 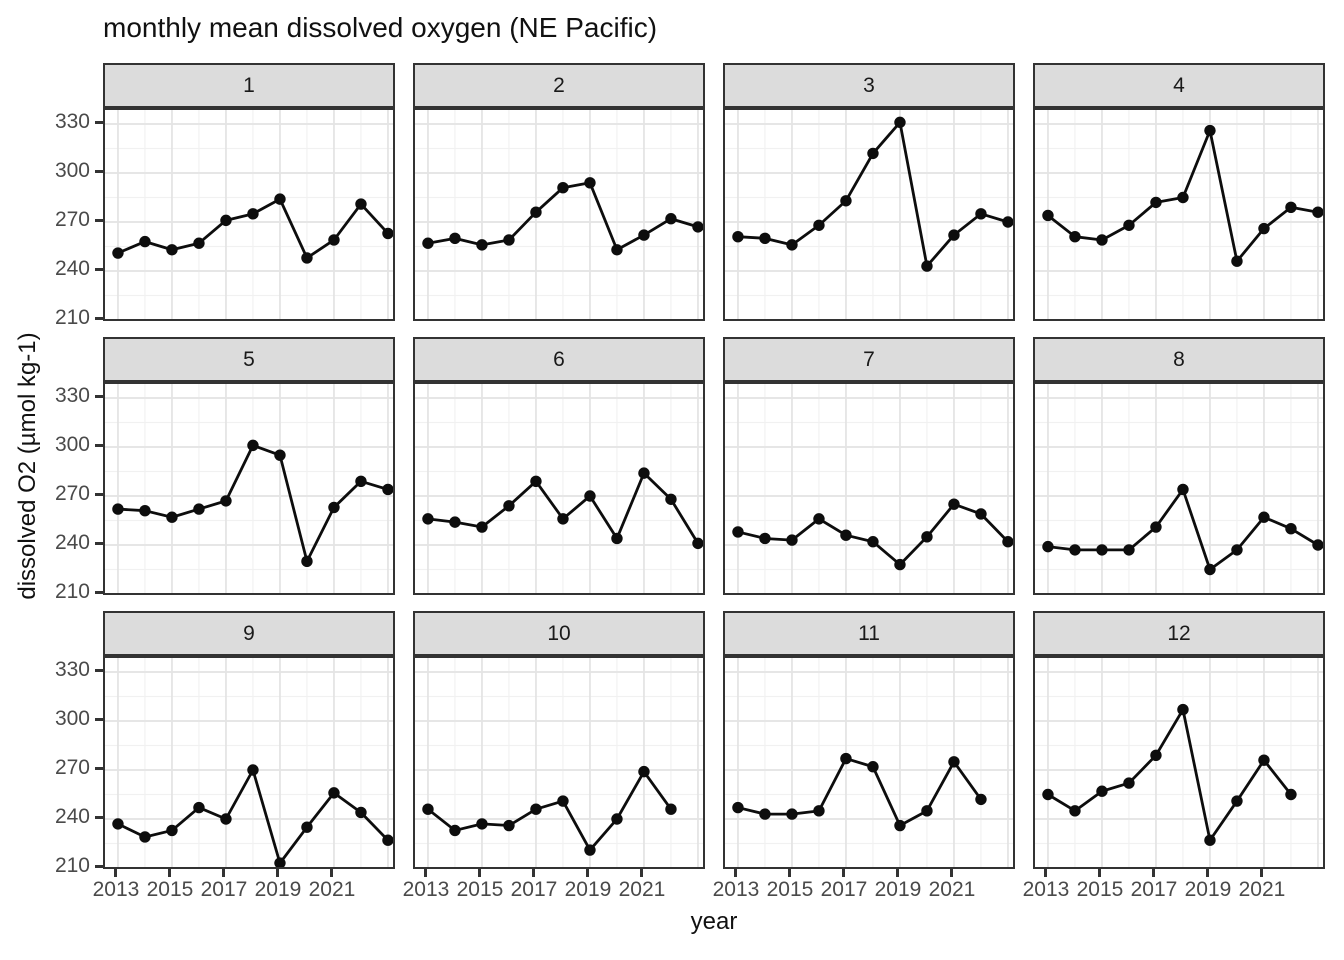 What do you see at coordinates (642, 889) in the screenshot?
I see `x-tick-label: 2021` at bounding box center [642, 889].